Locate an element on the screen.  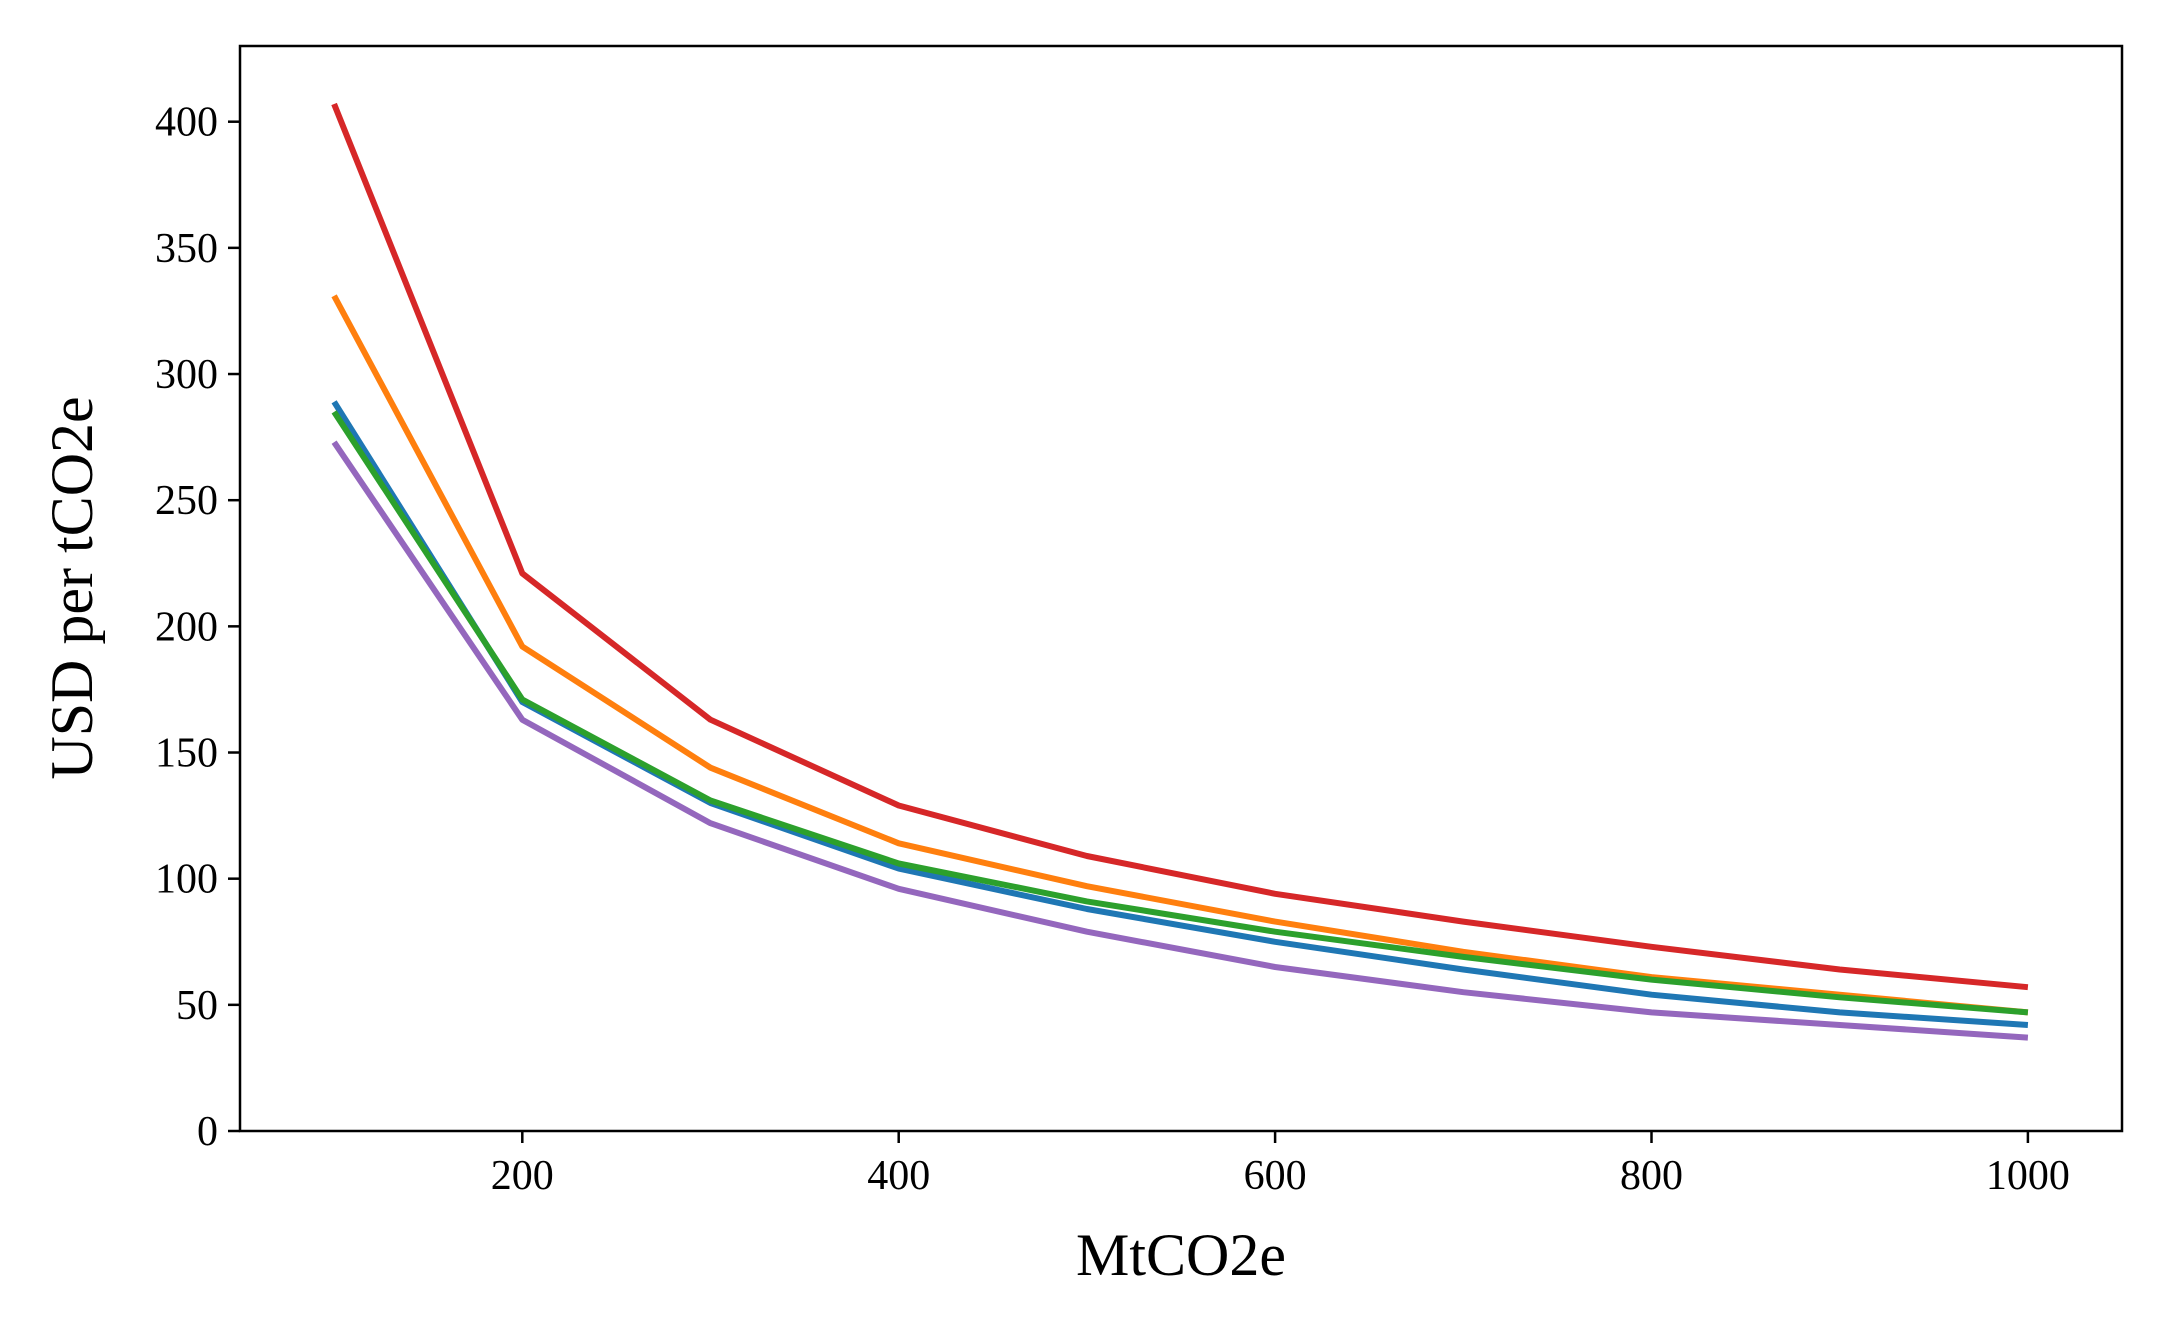
x-tick-label: 800 is located at coordinates (1651, 1176).